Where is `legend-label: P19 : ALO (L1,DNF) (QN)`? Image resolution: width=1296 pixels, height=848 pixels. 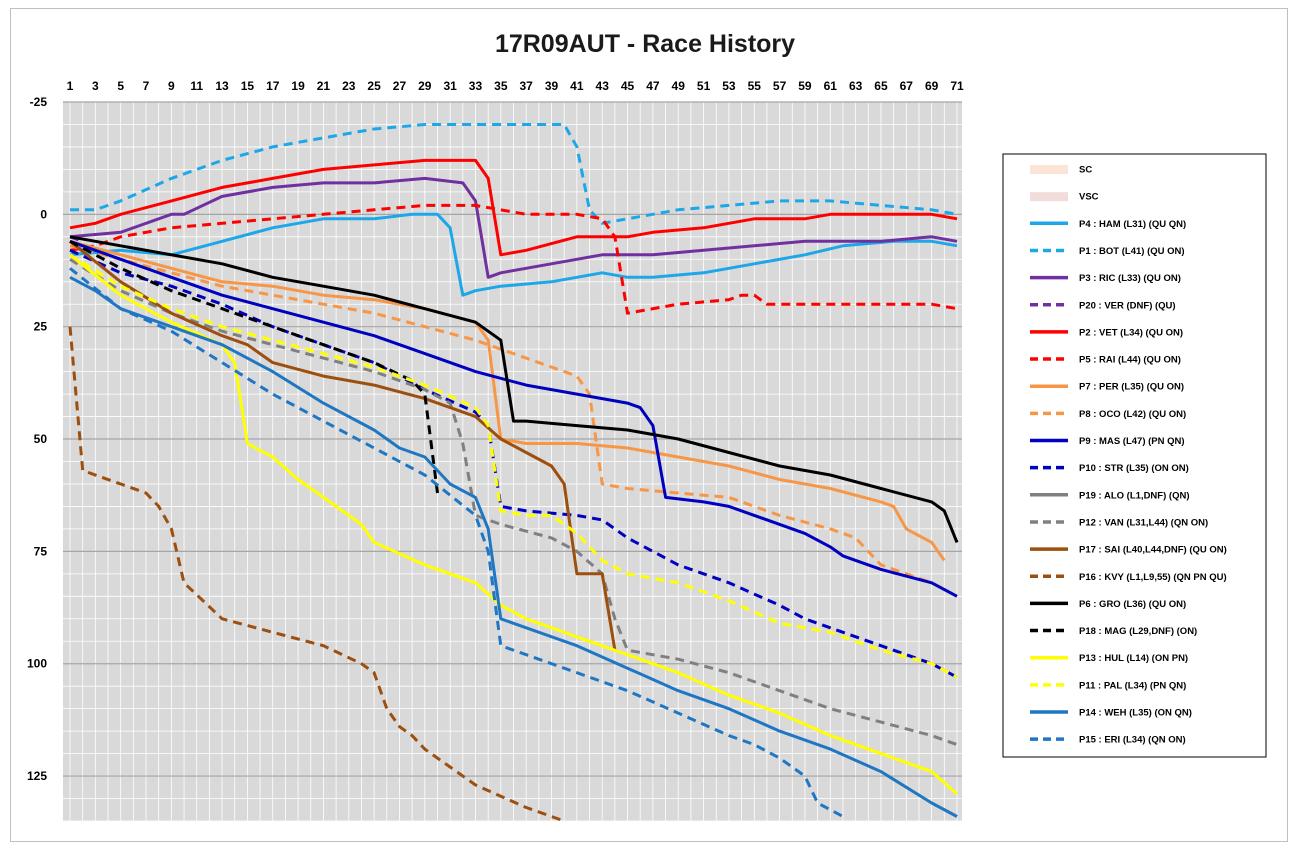 legend-label: P19 : ALO (L1,DNF) (QN) is located at coordinates (1134, 495).